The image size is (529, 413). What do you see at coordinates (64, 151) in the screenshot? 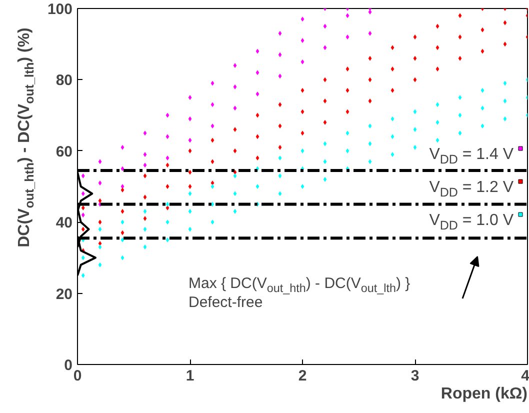
I see `y-tick-label: 60` at bounding box center [64, 151].